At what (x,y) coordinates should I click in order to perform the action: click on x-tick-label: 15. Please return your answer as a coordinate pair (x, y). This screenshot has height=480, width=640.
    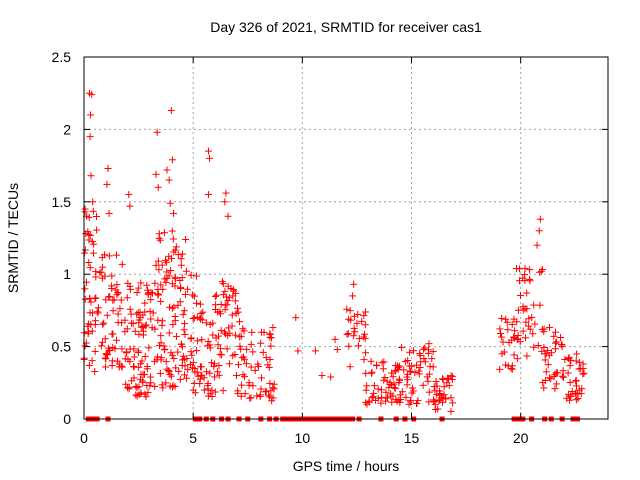
    Looking at the image, I should click on (412, 438).